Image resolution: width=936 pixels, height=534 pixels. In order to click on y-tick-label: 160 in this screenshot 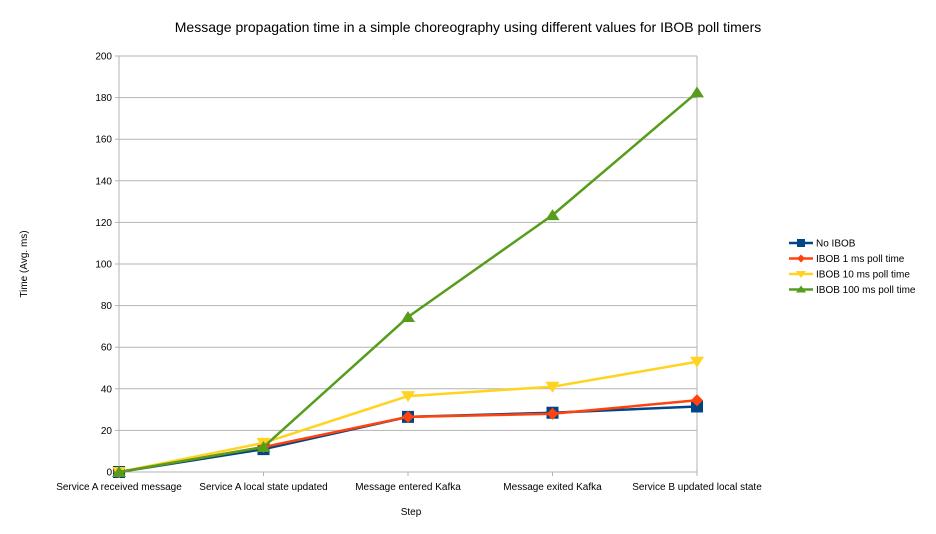, I will do `click(103, 140)`.